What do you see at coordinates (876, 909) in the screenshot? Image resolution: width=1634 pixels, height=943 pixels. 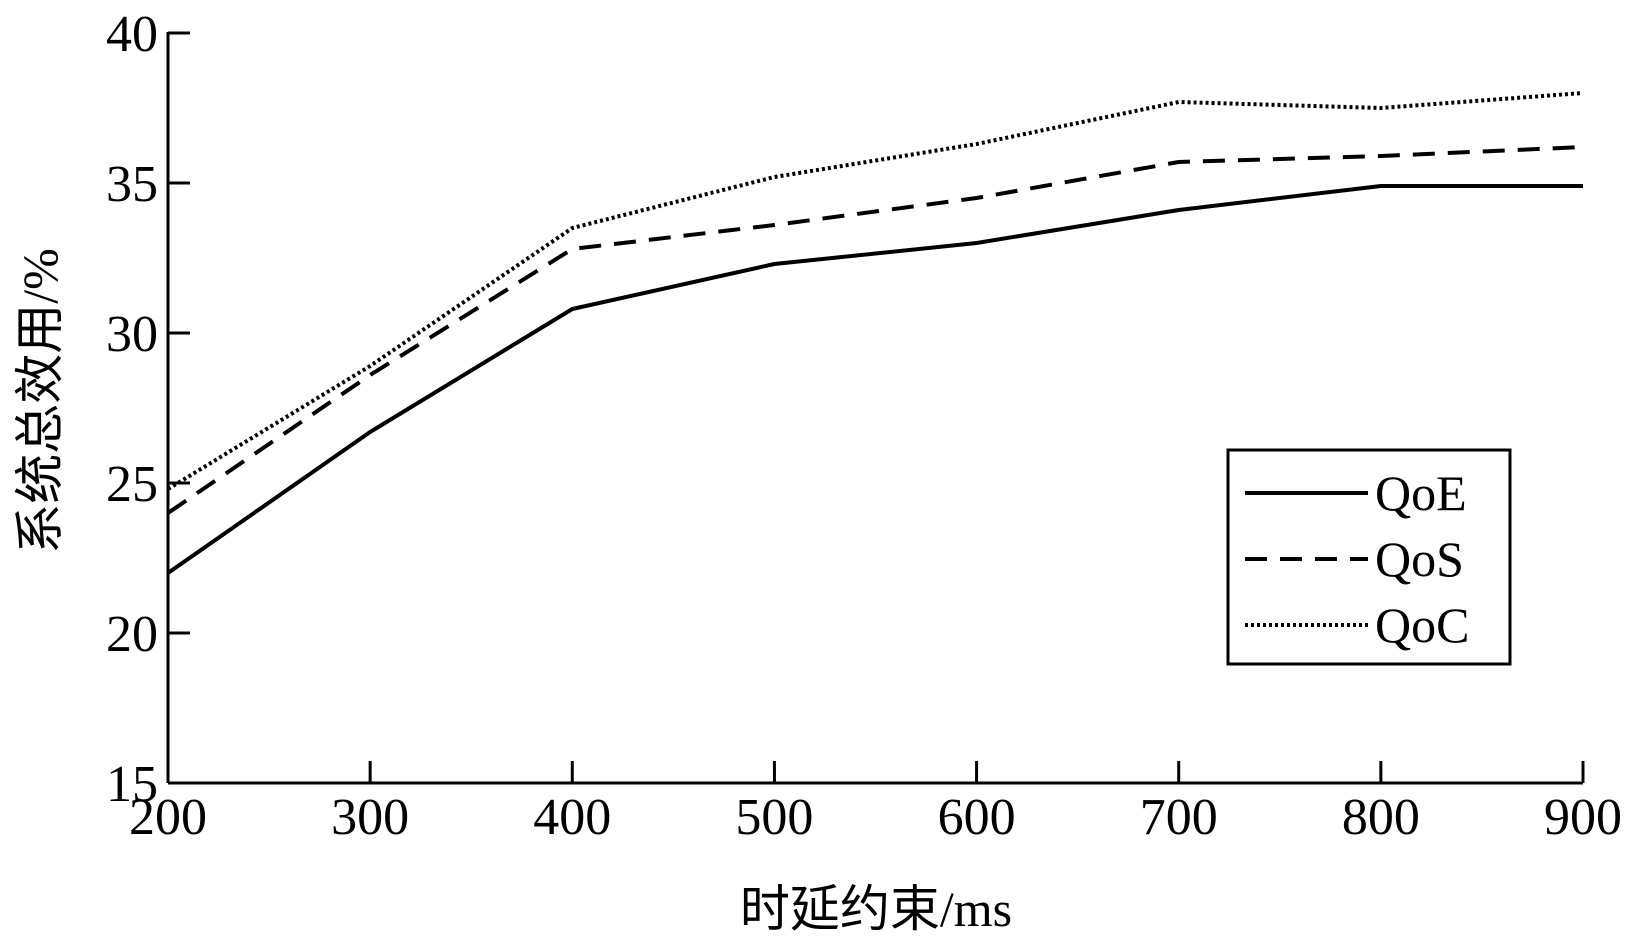 I see `x-axis-label: 时延约束/ms` at bounding box center [876, 909].